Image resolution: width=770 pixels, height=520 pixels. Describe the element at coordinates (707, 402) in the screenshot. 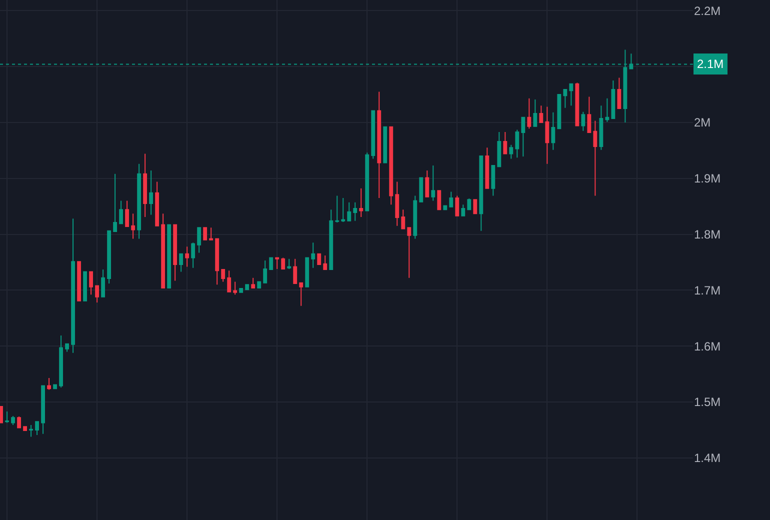

I see `y-tick-label: 1.5M` at that location.